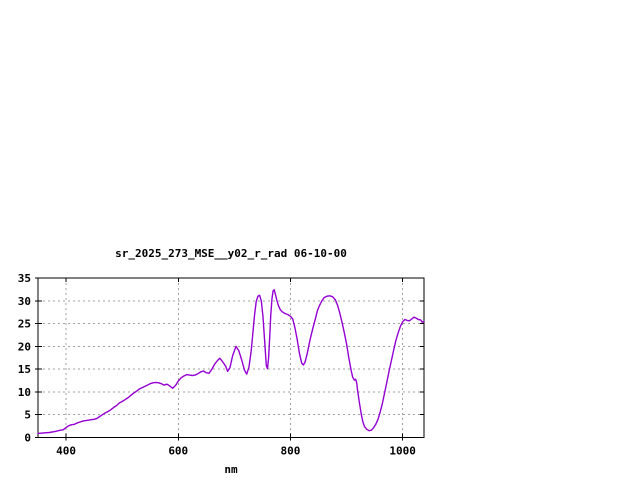 This screenshot has width=640, height=480. Describe the element at coordinates (27, 415) in the screenshot. I see `y-tick-label: 5` at that location.